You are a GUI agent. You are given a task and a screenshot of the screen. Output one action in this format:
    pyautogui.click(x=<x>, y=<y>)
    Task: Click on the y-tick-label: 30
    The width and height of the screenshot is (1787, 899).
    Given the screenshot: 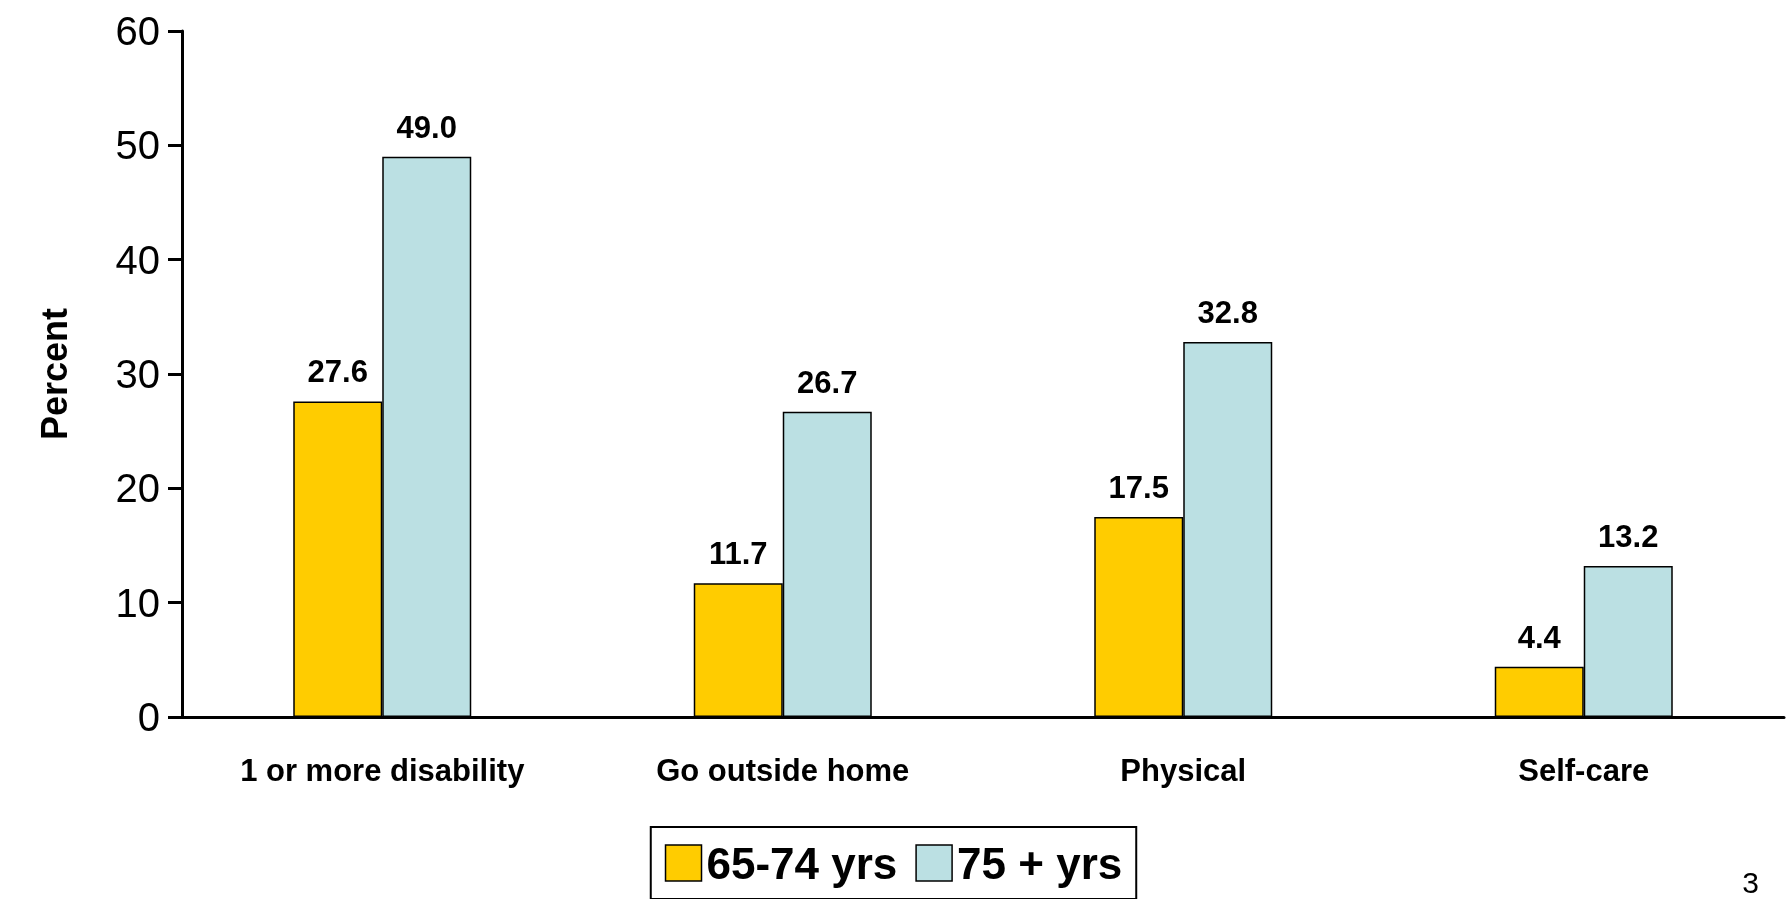 What is the action you would take?
    pyautogui.click(x=137, y=374)
    